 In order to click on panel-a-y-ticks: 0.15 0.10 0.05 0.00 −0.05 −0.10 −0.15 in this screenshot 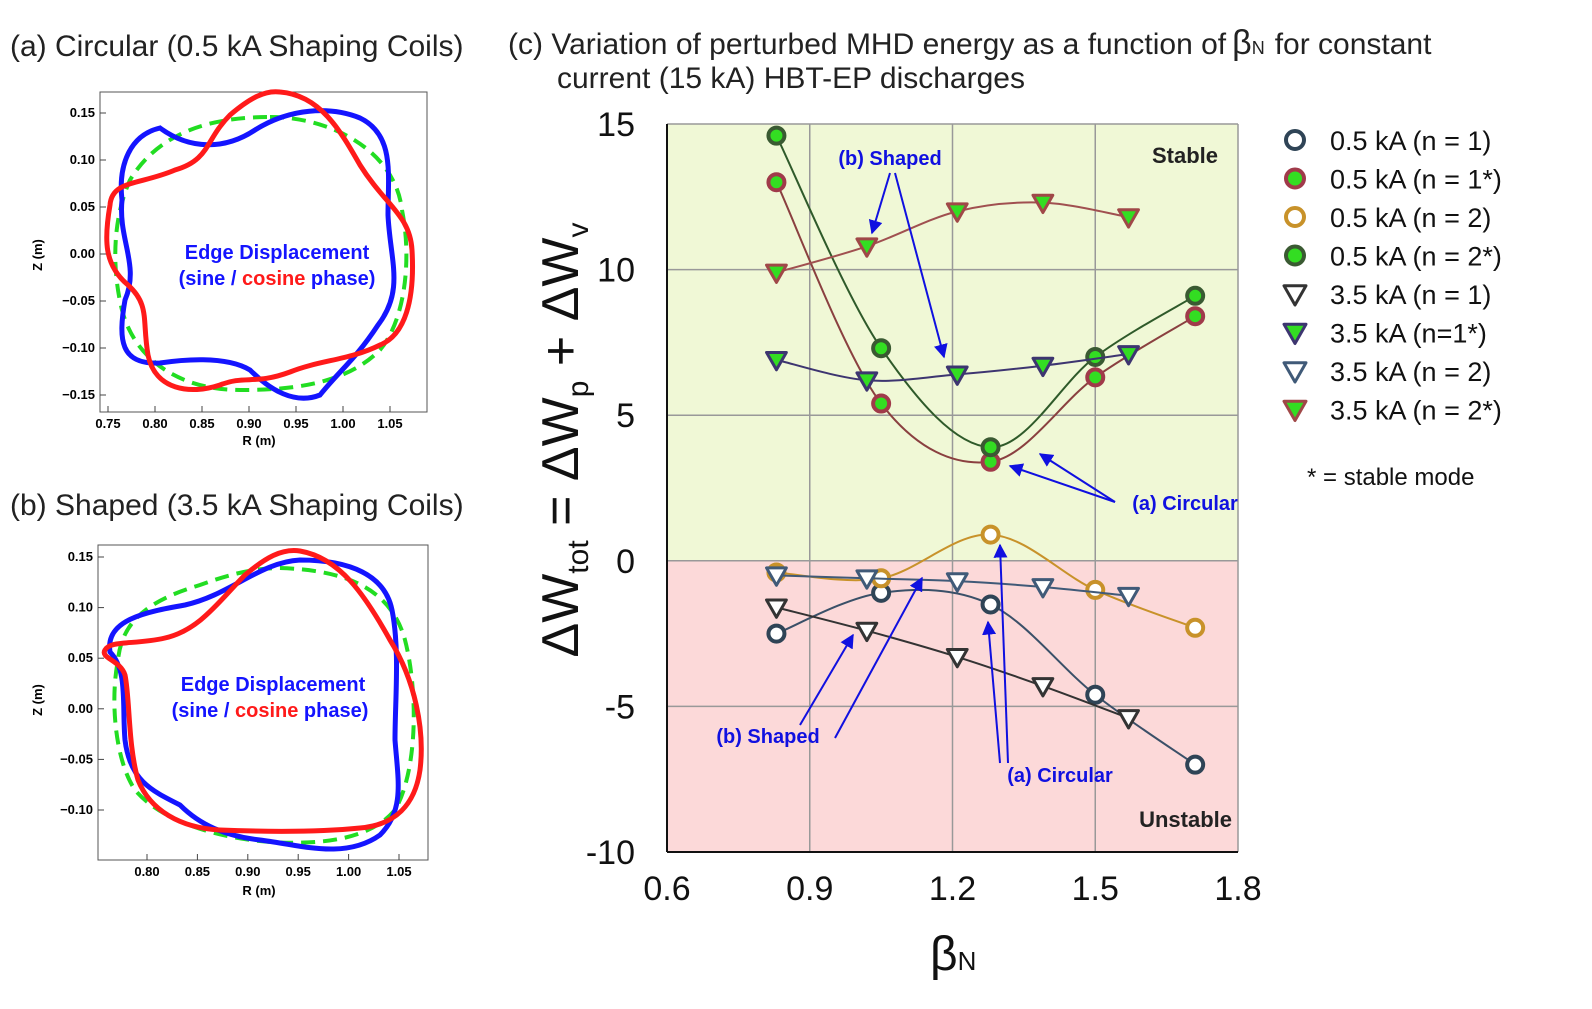, I will do `click(84, 253)`.